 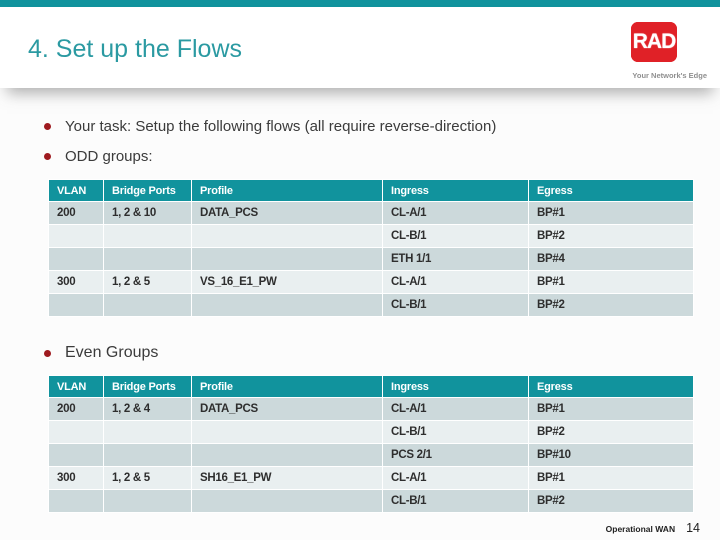 I want to click on footer-label: Operational WAN, so click(x=640, y=529).